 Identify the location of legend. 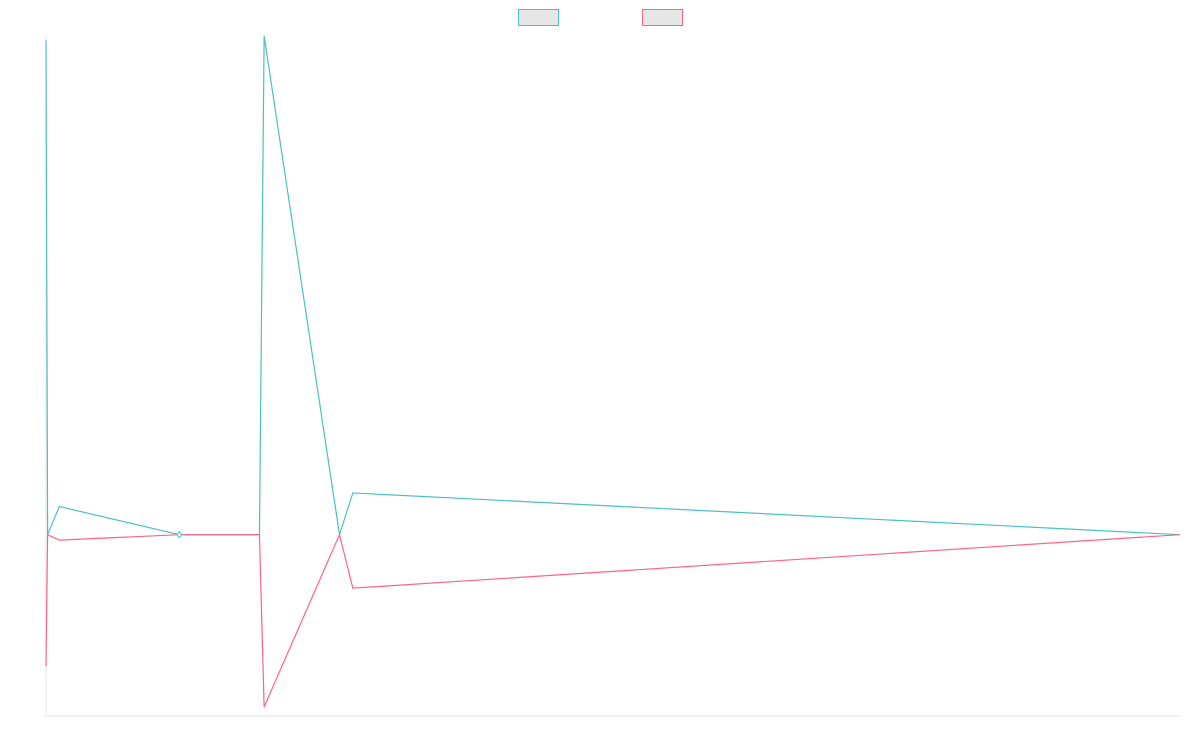
(600, 17).